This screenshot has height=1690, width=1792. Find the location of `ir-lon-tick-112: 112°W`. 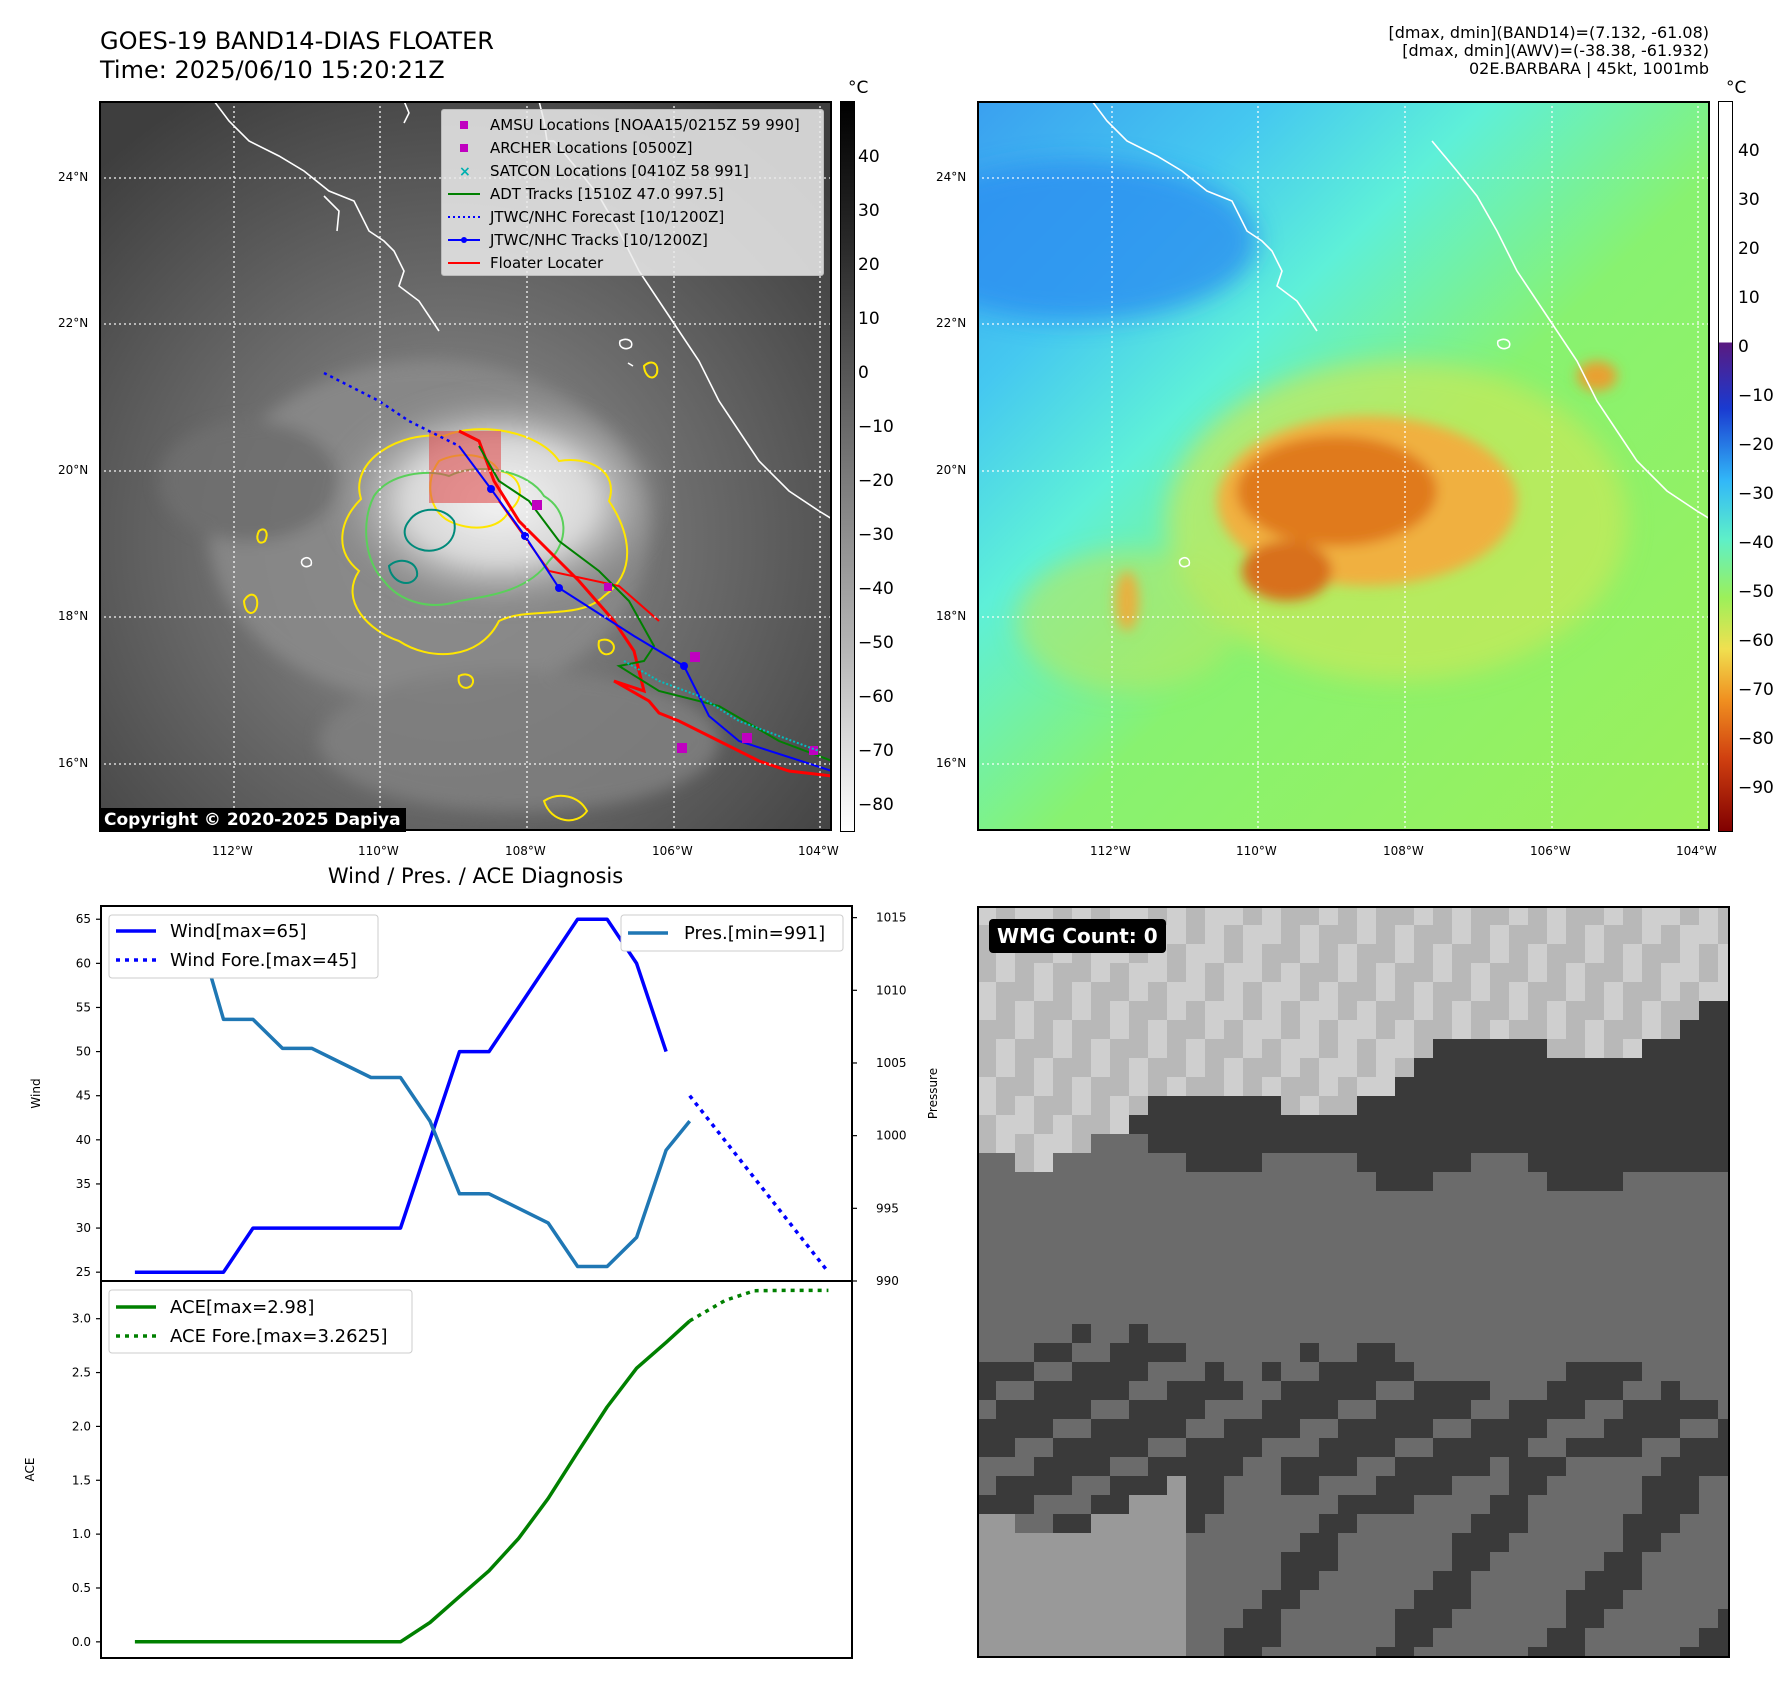

ir-lon-tick-112: 112°W is located at coordinates (232, 851).